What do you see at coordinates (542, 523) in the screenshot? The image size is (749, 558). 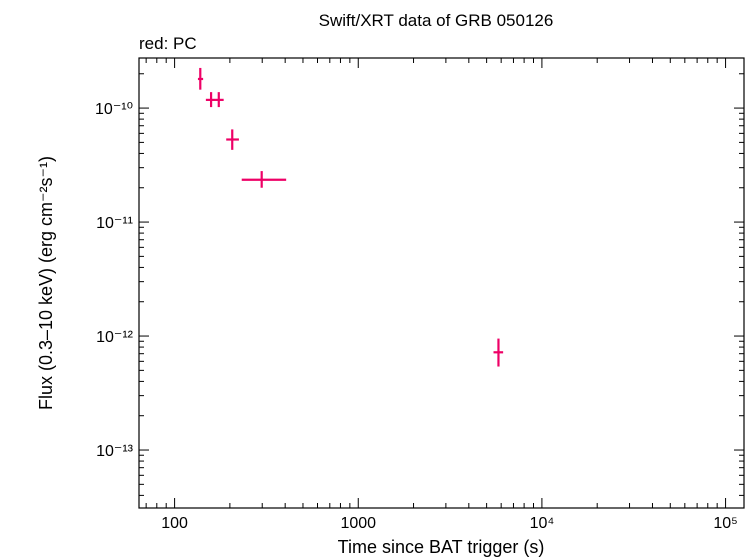 I see `x-tick-label: 10⁴` at bounding box center [542, 523].